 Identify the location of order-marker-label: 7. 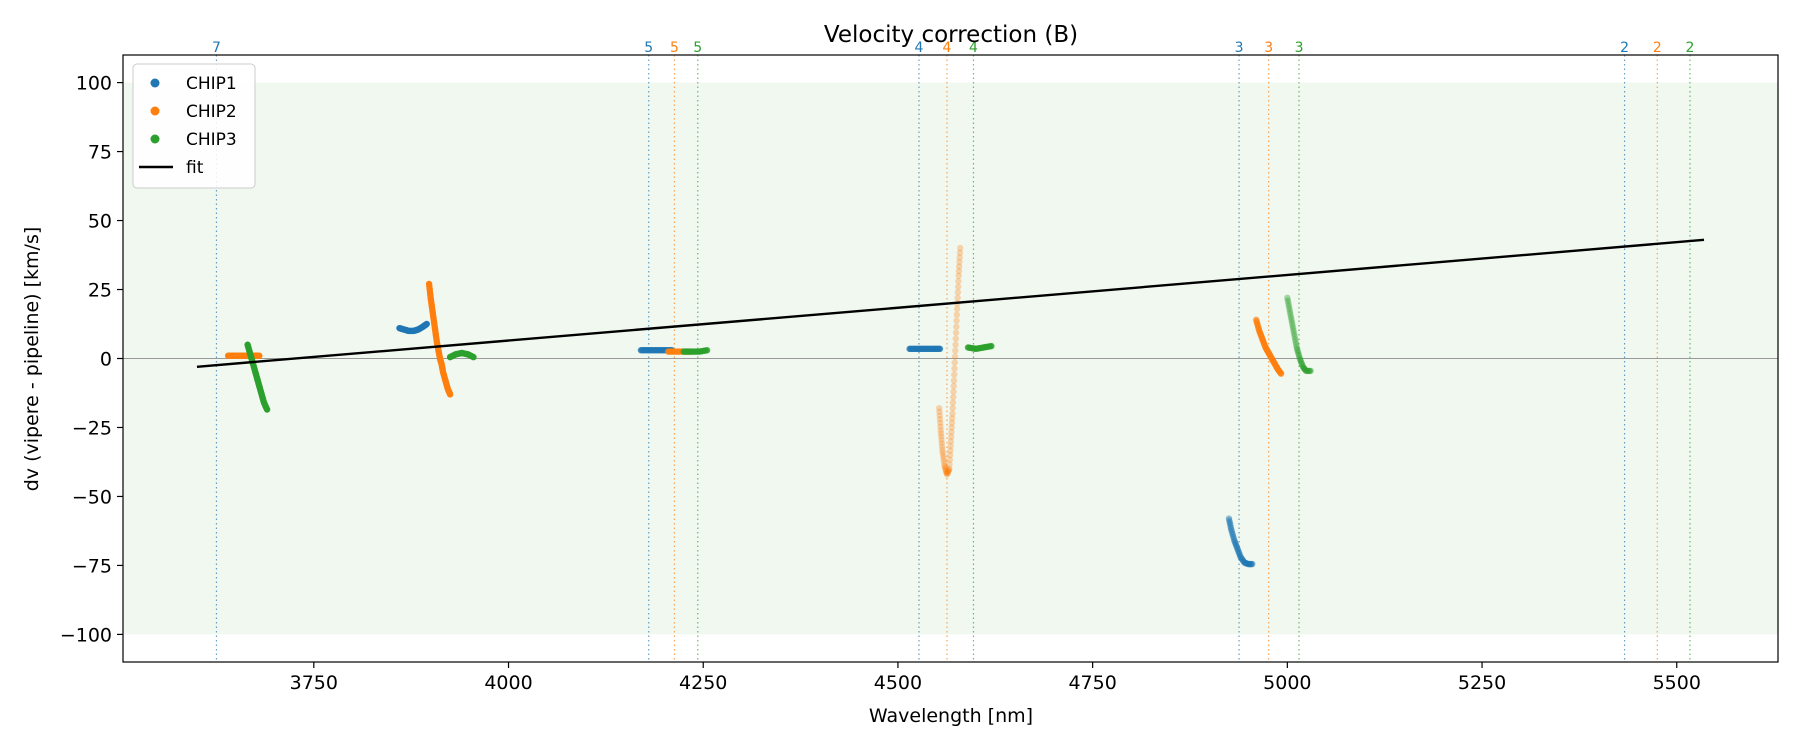
(216, 48).